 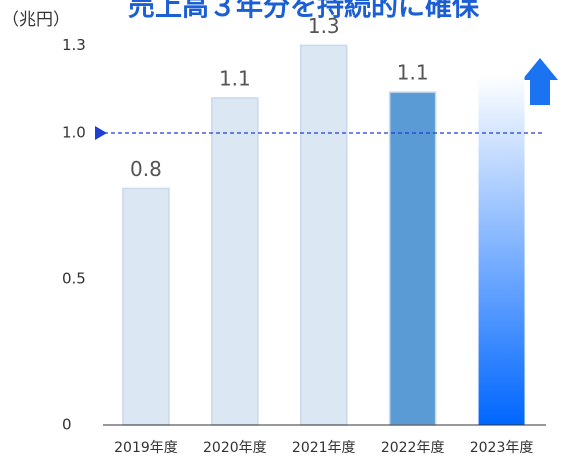 I want to click on y-tick-label: 0.5, so click(x=74, y=279).